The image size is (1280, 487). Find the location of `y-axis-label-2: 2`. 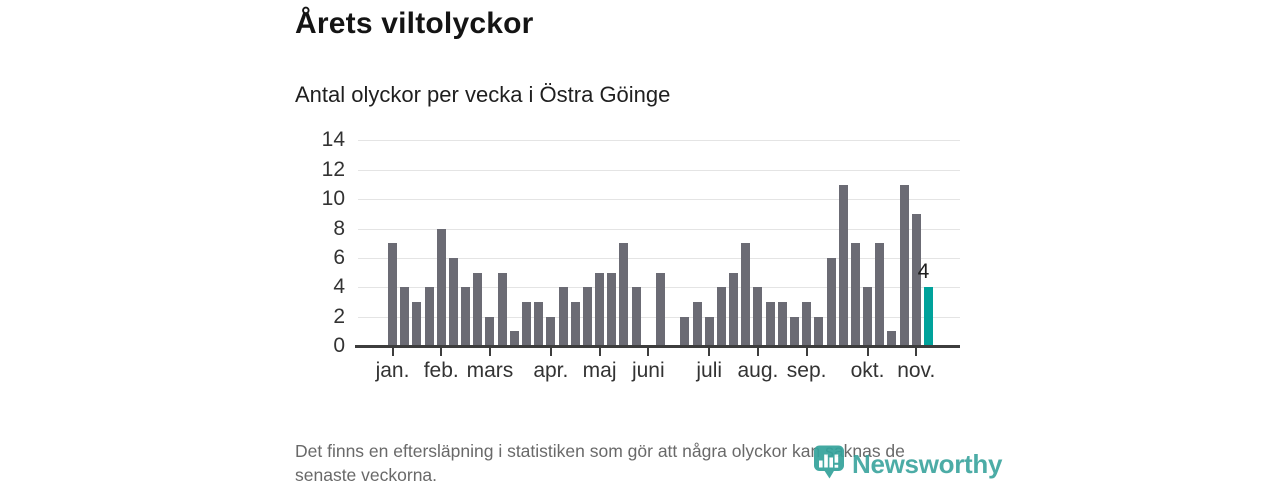

y-axis-label-2: 2 is located at coordinates (315, 317).